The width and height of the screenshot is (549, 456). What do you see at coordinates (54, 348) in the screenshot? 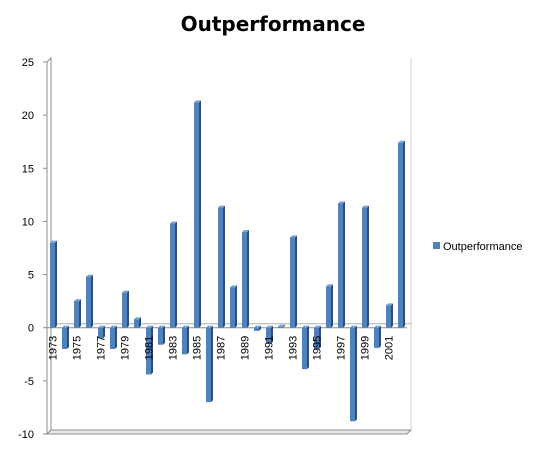
I see `x-tick-label: 1973` at bounding box center [54, 348].